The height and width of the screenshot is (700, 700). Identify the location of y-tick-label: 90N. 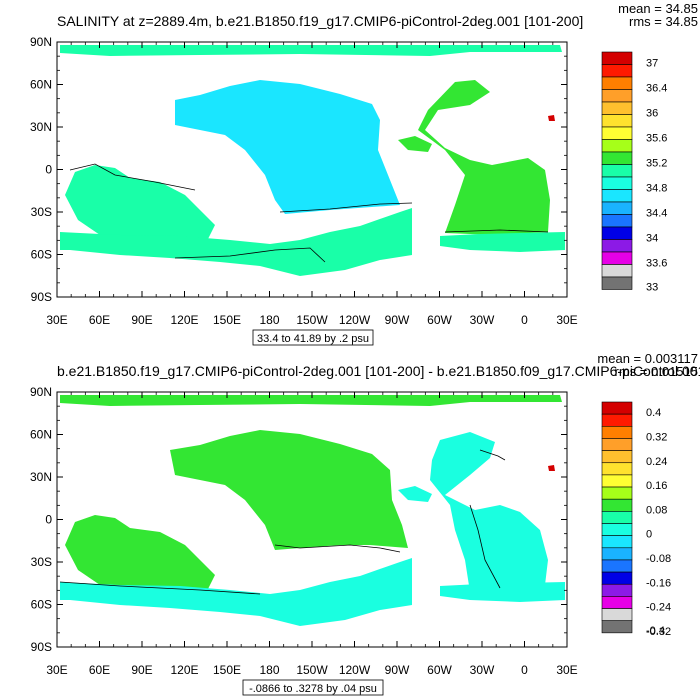
(41, 392).